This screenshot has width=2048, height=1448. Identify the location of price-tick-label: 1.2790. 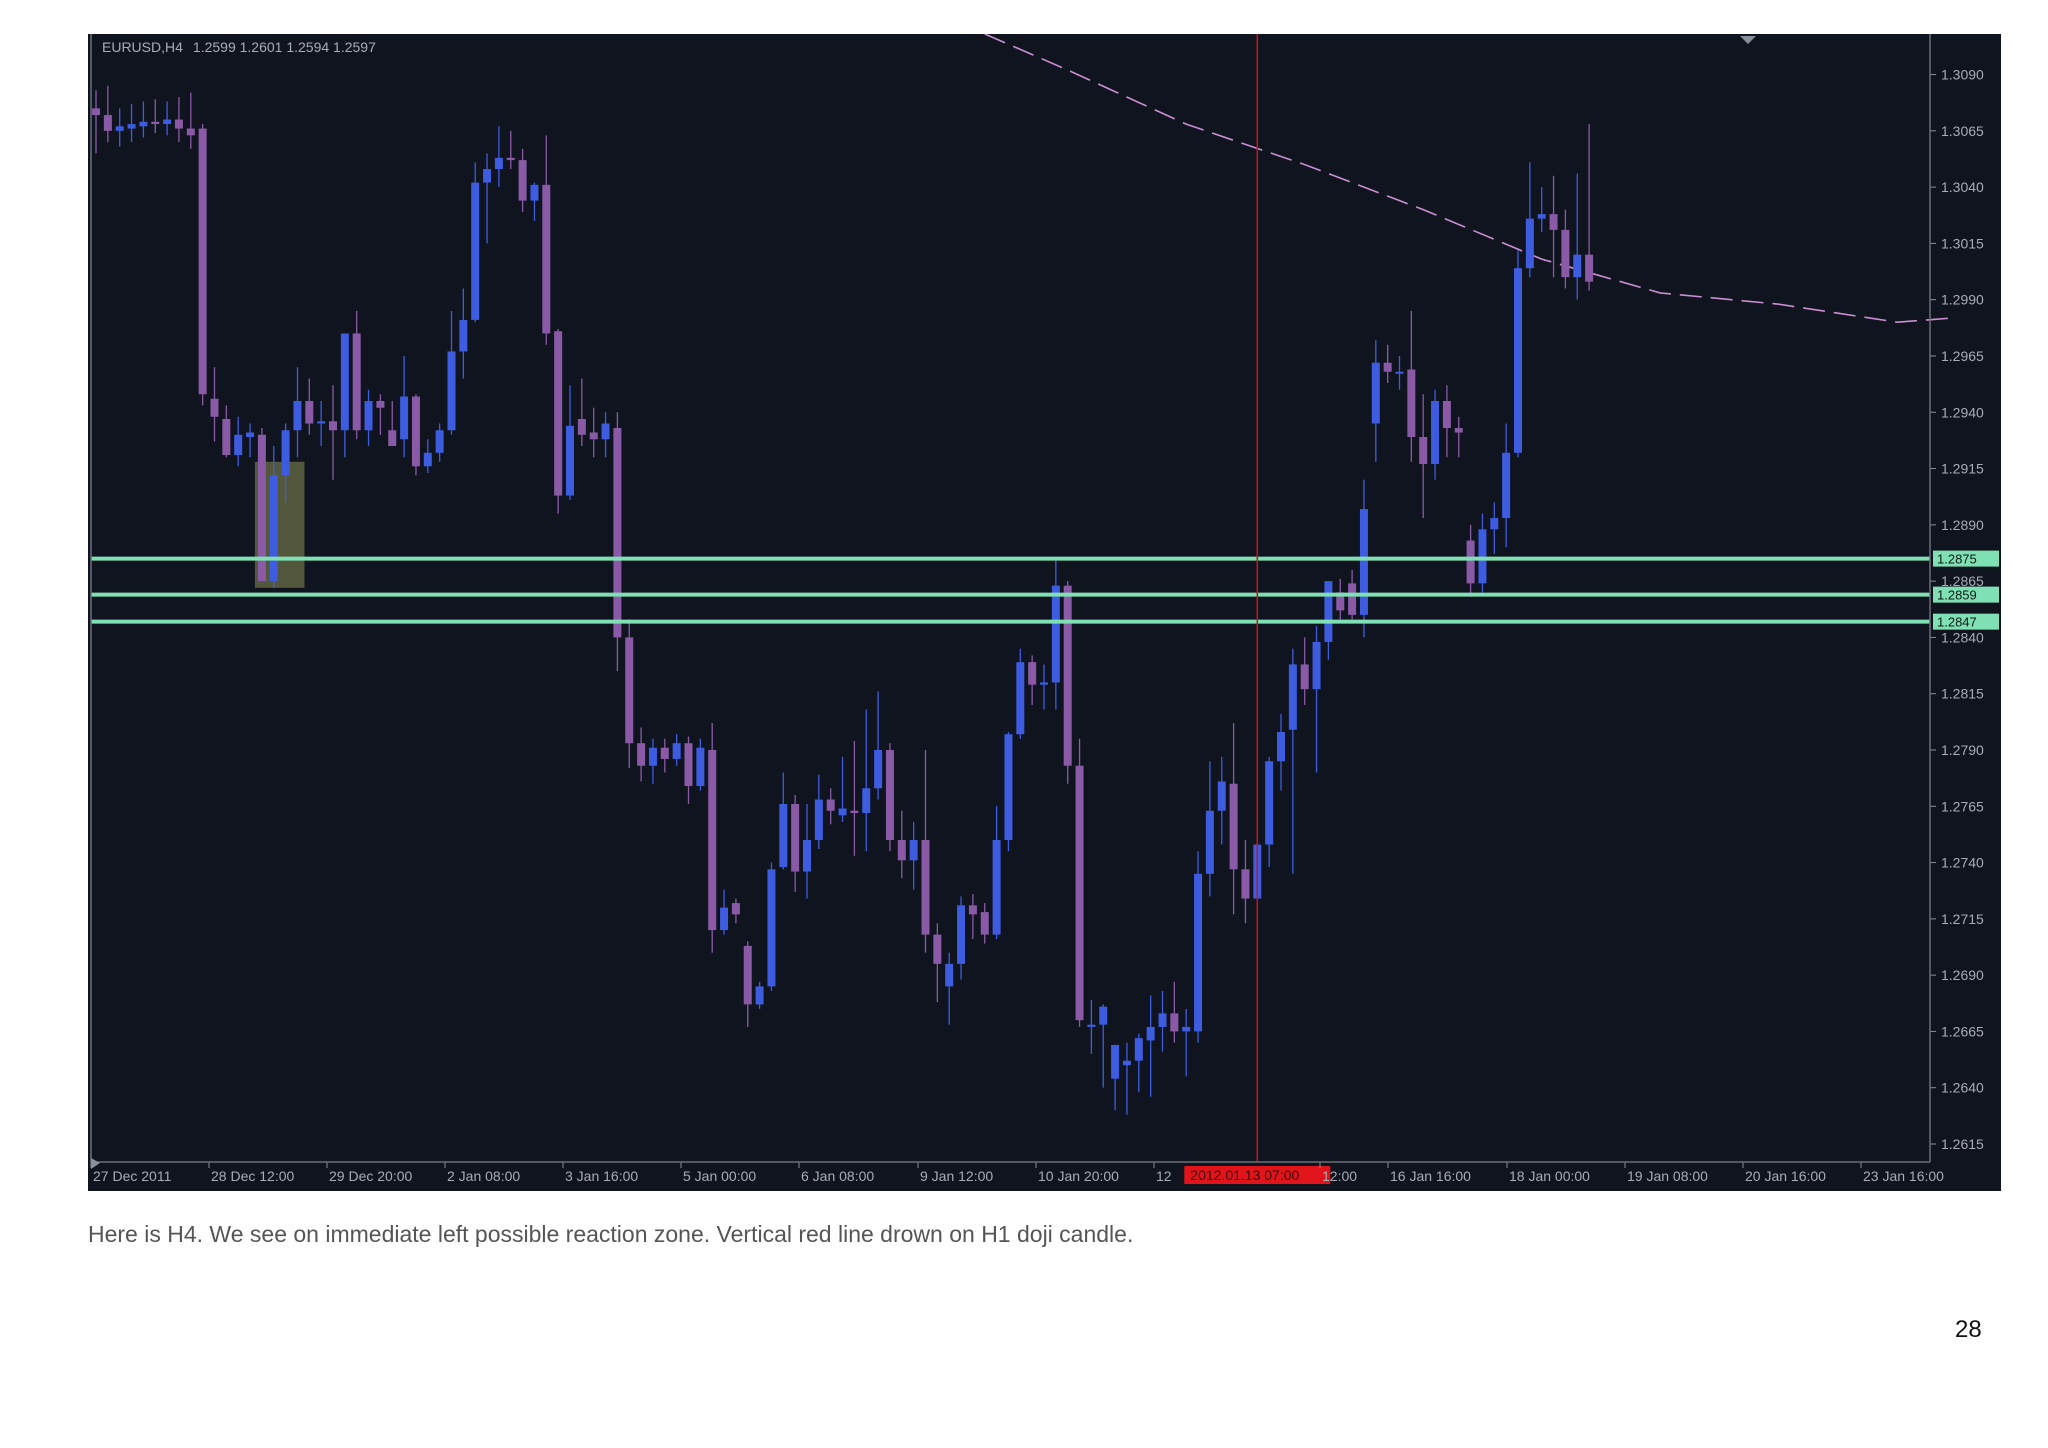
(1962, 750).